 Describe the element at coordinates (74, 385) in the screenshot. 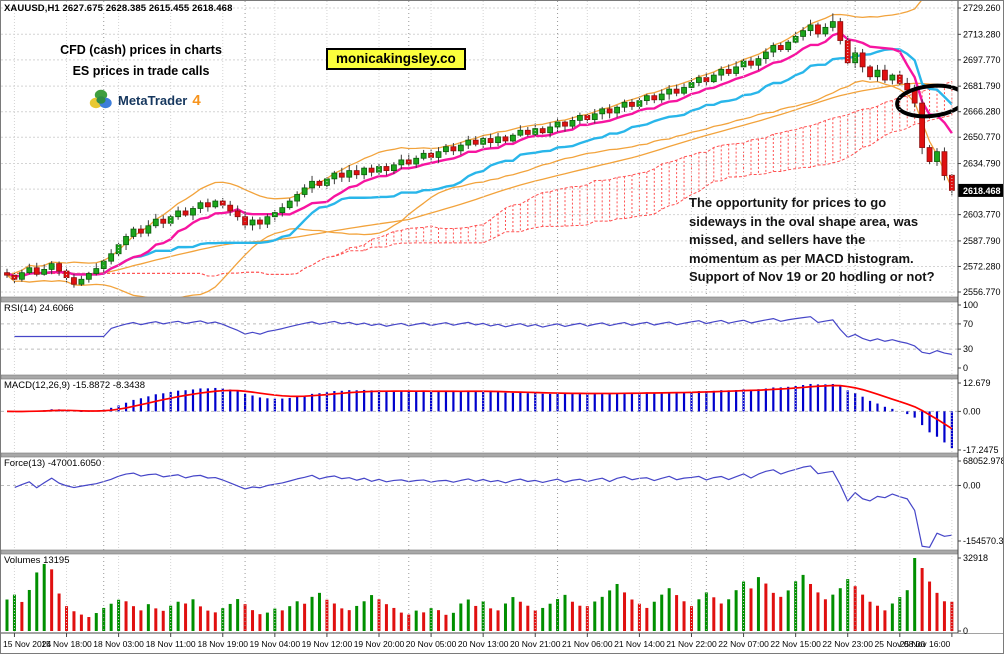

I see `macd-indicator-label: MACD(12,26,9) -15.8872 -8.3438` at that location.